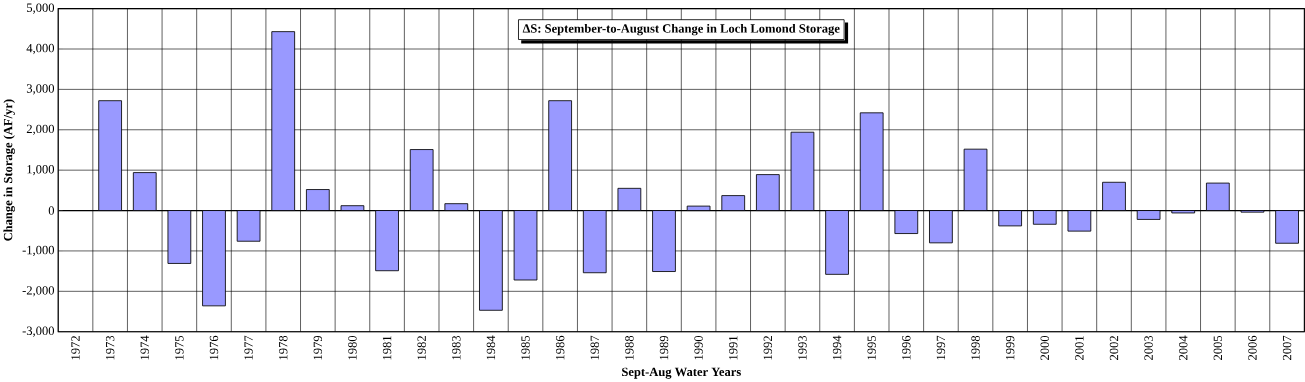  Describe the element at coordinates (144, 347) in the screenshot. I see `x-tick-label: 1974` at that location.